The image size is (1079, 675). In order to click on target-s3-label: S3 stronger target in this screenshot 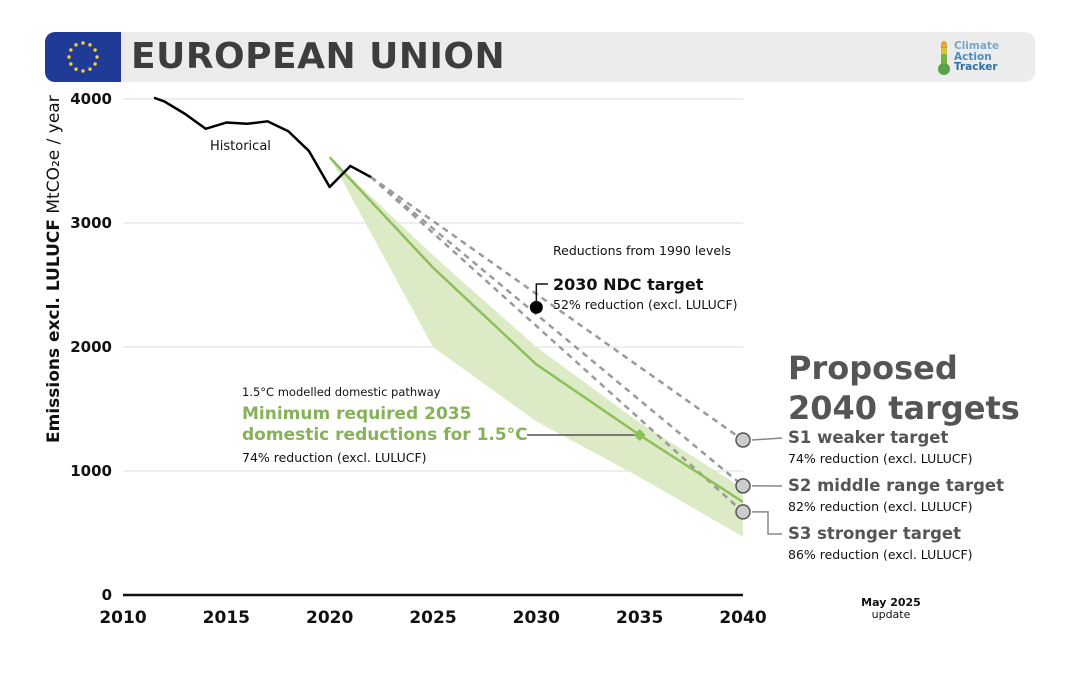, I will do `click(874, 533)`.